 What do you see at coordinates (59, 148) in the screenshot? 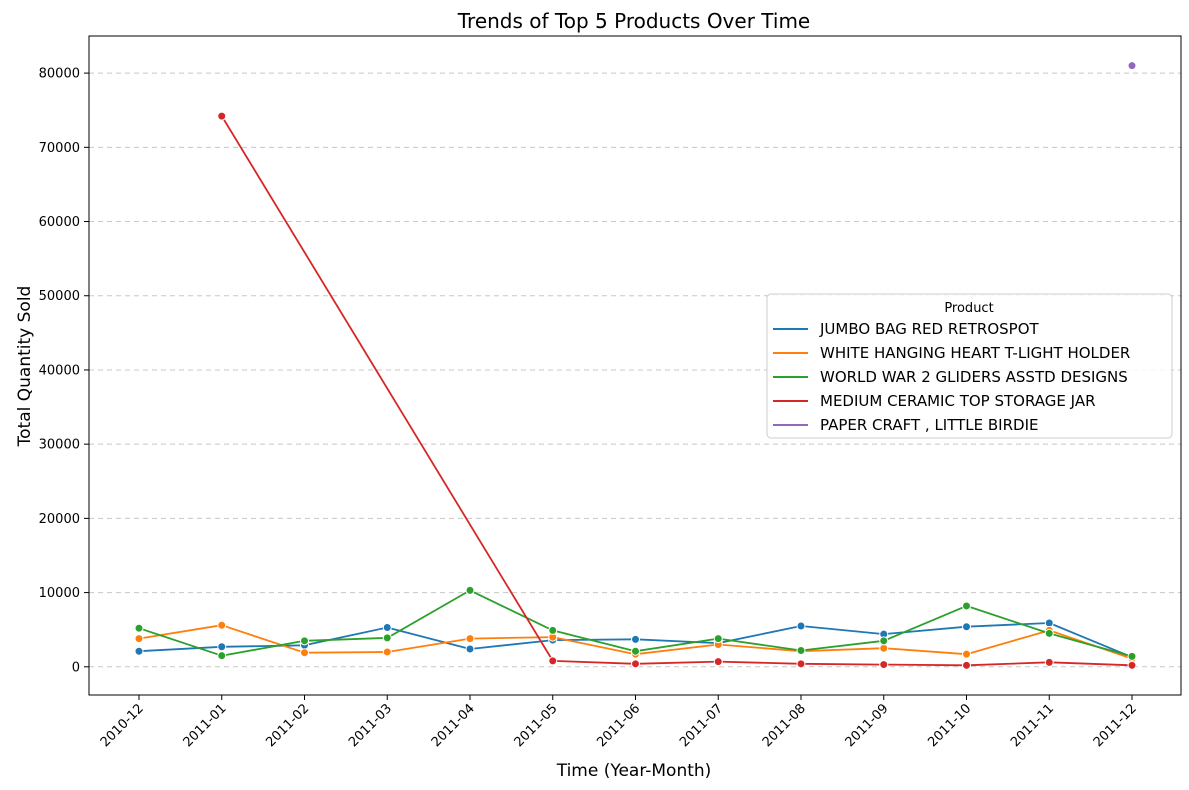
I see `y-tick-label: 70000` at bounding box center [59, 148].